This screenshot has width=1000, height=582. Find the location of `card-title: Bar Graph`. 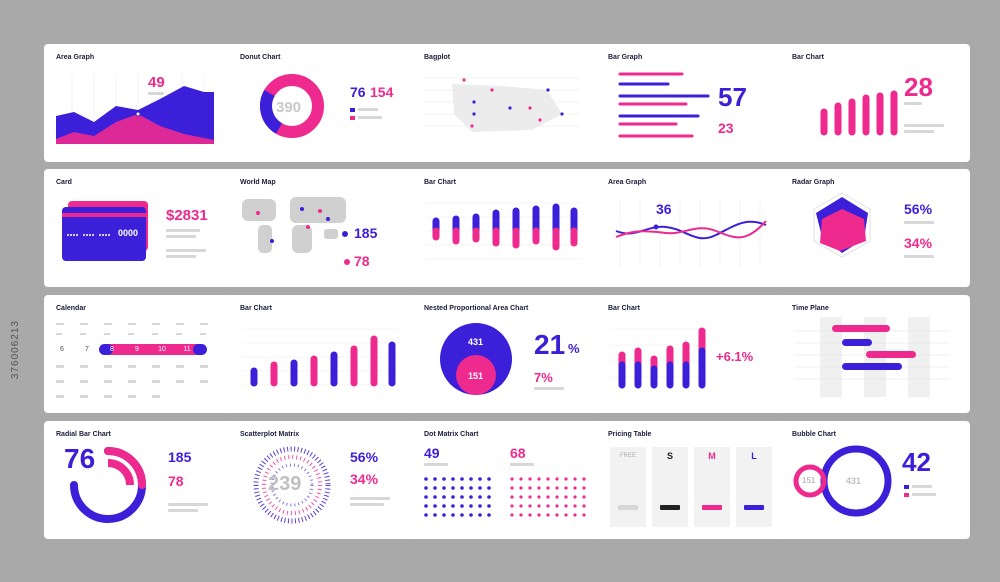

card-title: Bar Graph is located at coordinates (625, 57).